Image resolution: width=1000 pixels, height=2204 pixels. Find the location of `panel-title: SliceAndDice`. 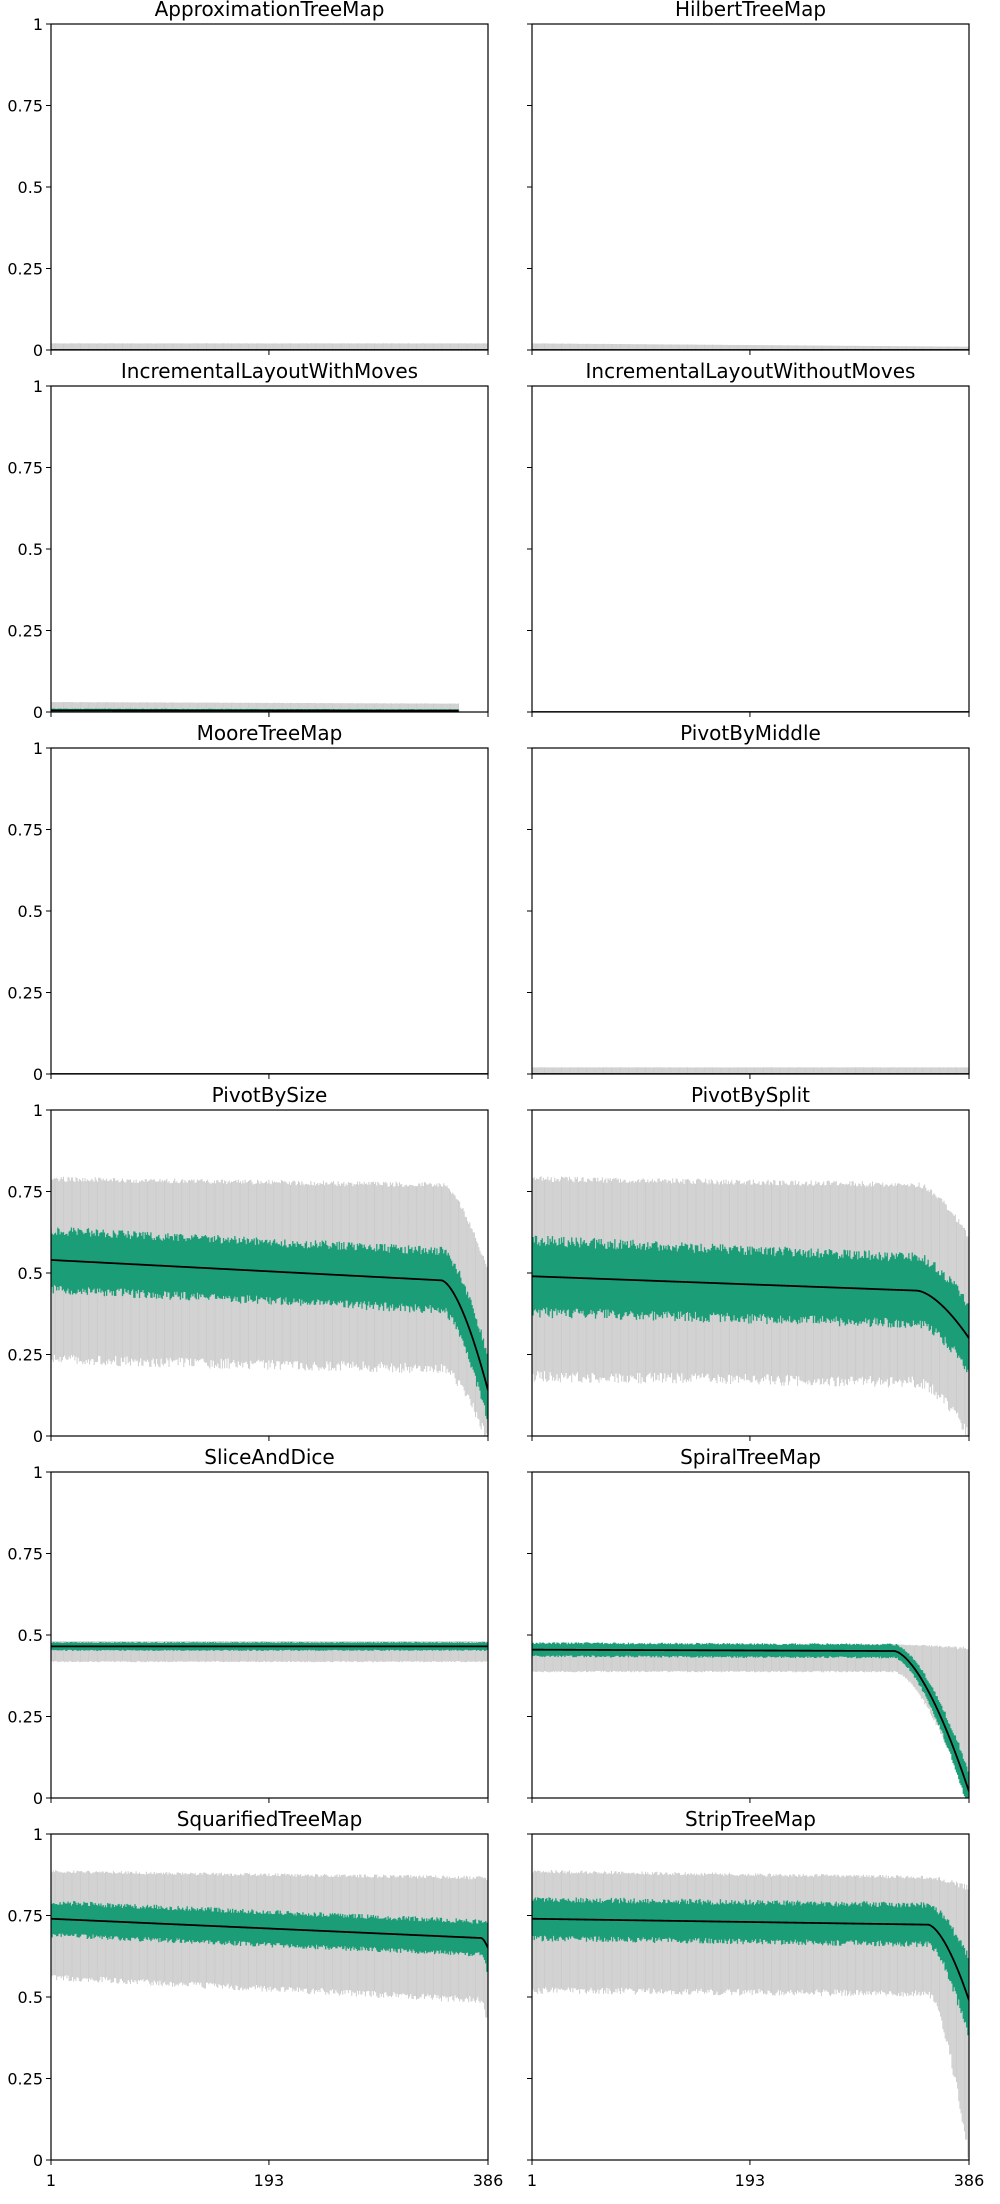

panel-title: SliceAndDice is located at coordinates (269, 1457).